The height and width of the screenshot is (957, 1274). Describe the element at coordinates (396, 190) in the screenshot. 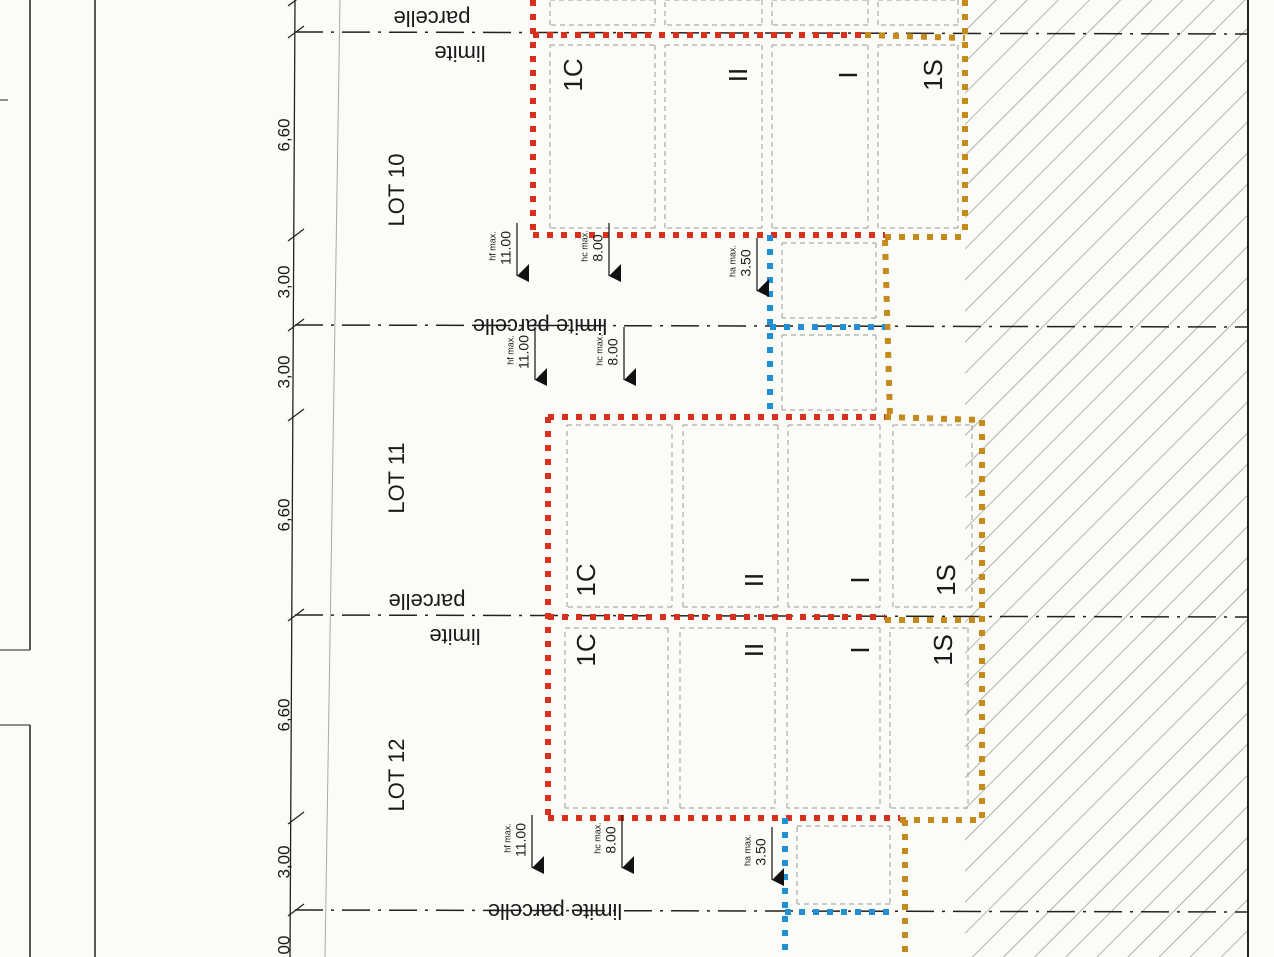

I see `lot-label: LOT 10` at that location.